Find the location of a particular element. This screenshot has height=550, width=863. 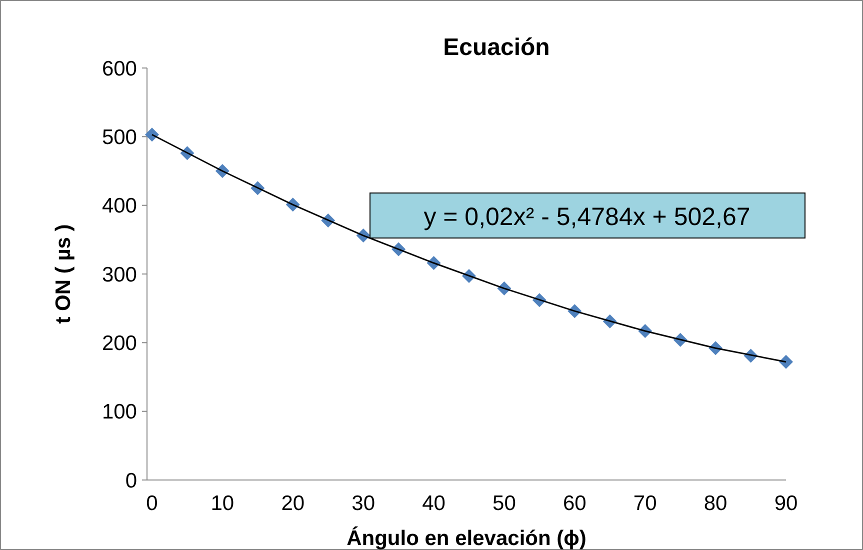

x-tick-label: 60 is located at coordinates (574, 503).